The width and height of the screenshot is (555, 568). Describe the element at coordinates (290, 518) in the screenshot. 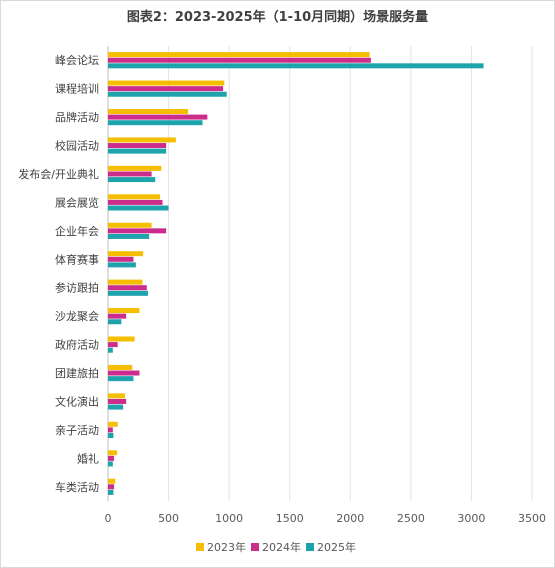

I see `x-tick-label: 1500` at that location.